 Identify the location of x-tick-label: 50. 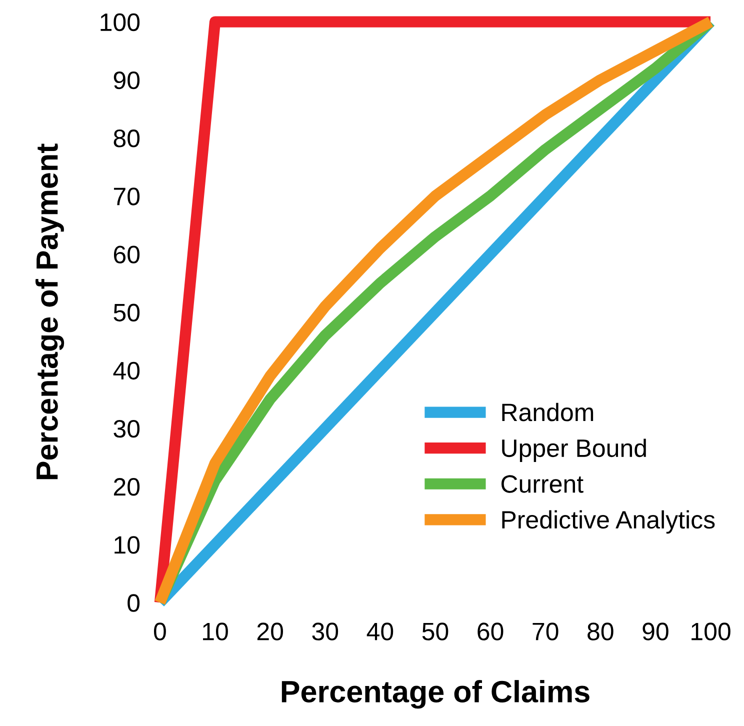
(435, 631).